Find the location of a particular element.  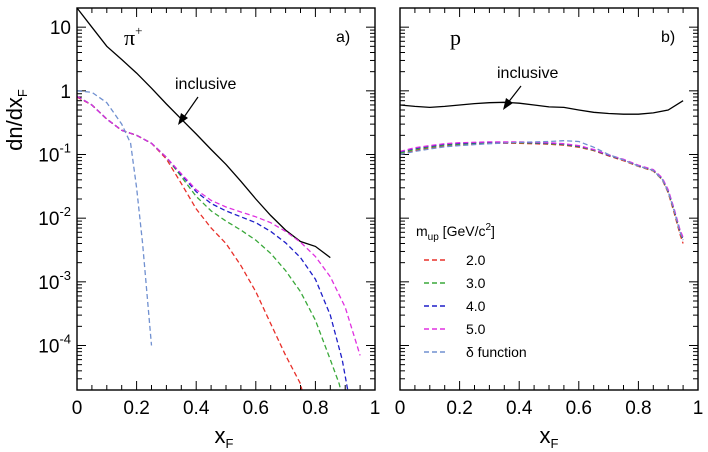

legend: mup [GeV/c2] 2.0 3.0 4.0 5.0 δ function is located at coordinates (471, 291).